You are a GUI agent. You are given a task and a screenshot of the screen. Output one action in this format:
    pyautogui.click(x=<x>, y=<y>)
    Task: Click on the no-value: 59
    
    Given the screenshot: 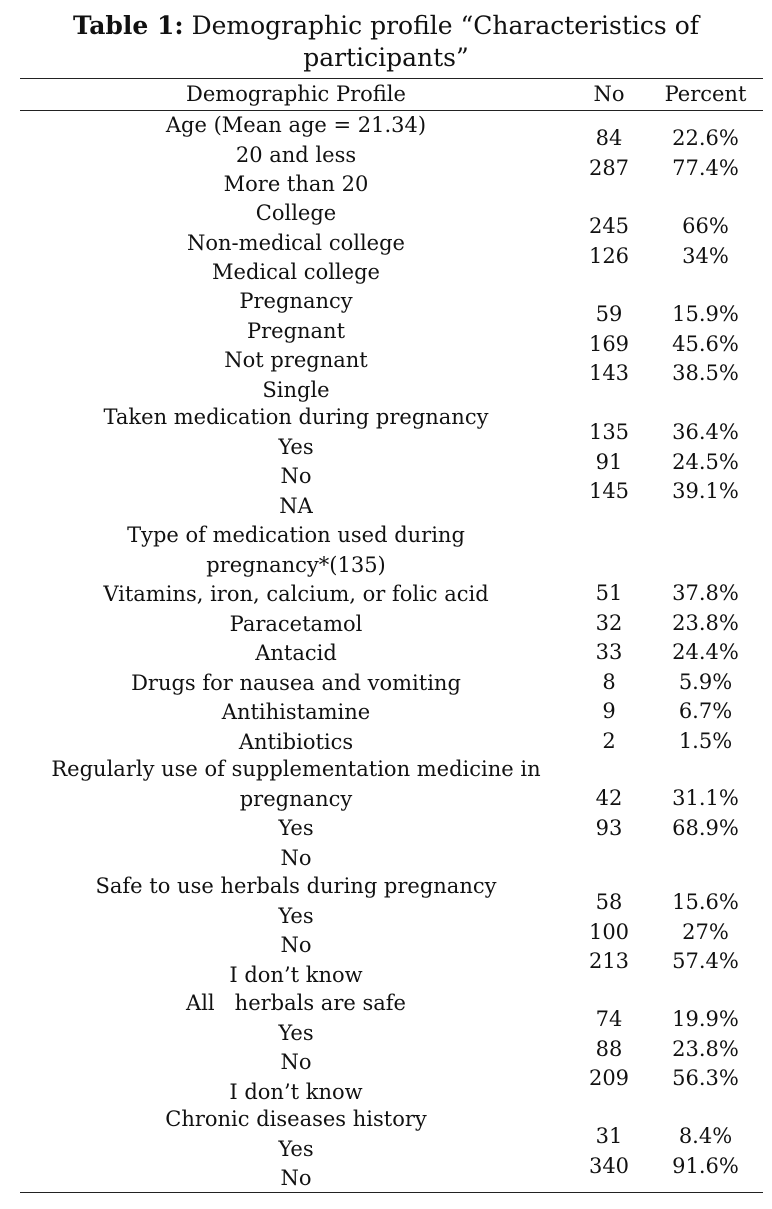 What is the action you would take?
    pyautogui.click(x=609, y=314)
    